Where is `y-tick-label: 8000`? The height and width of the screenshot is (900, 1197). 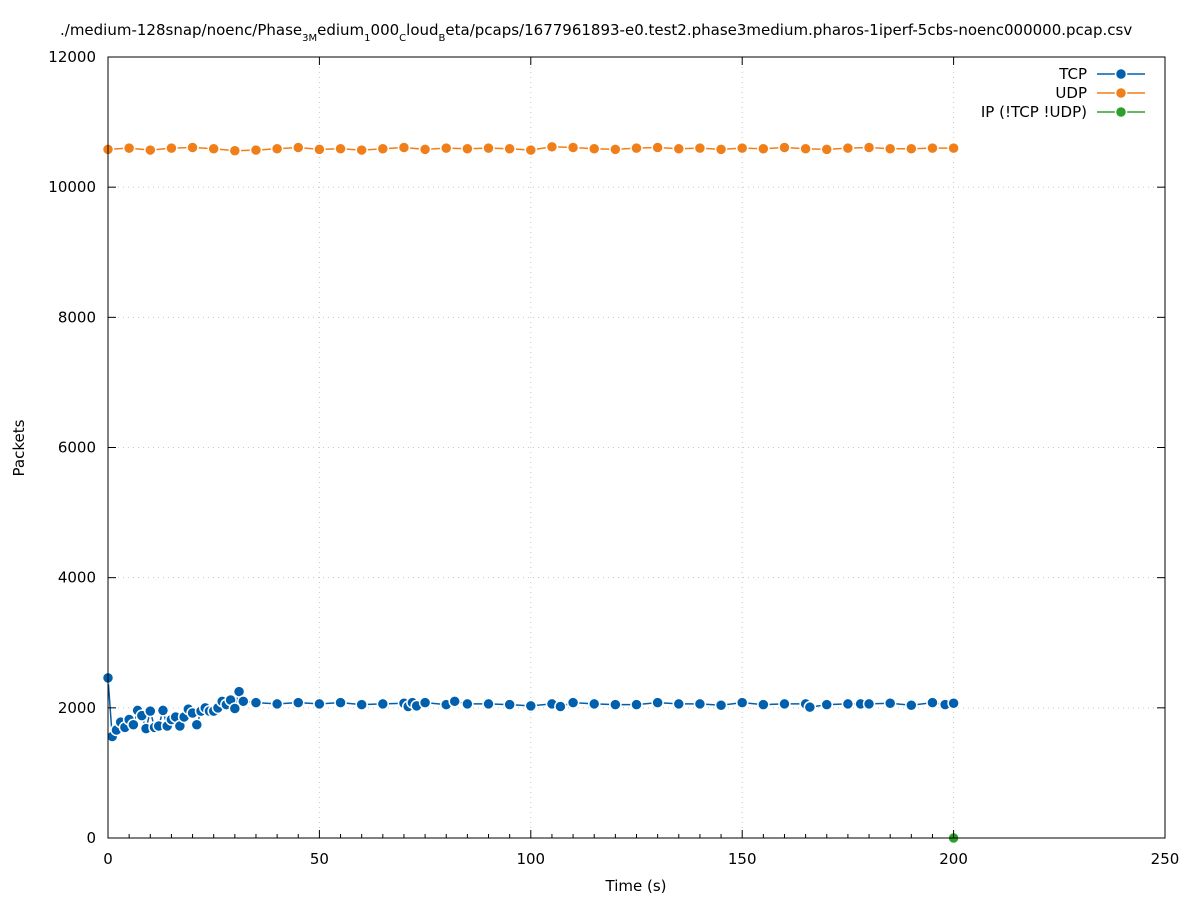 y-tick-label: 8000 is located at coordinates (77, 317).